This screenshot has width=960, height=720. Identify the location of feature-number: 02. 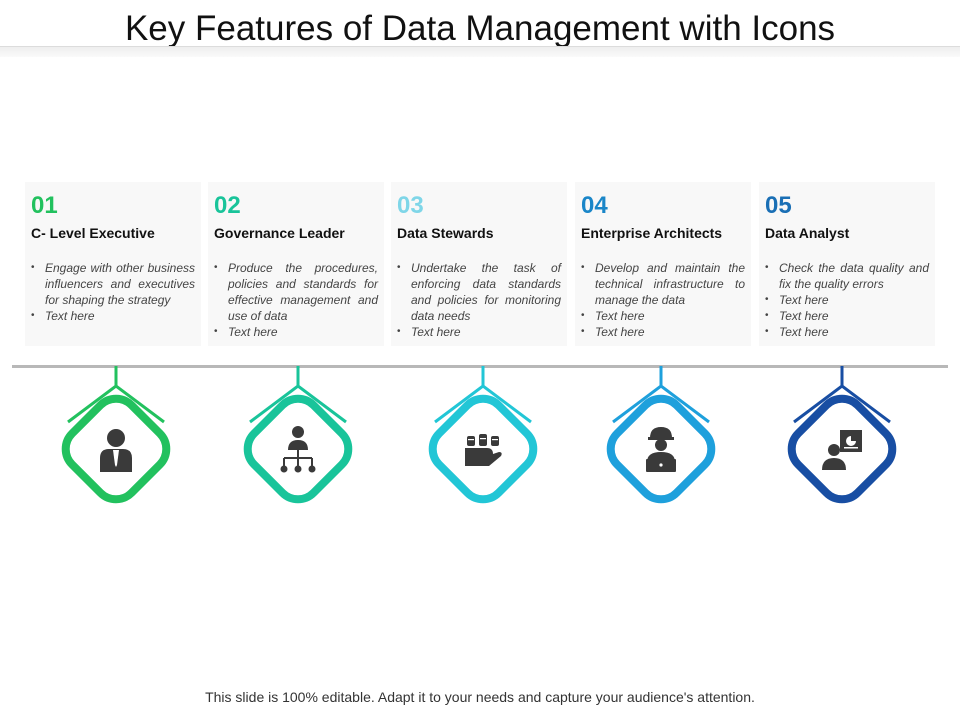
(227, 205).